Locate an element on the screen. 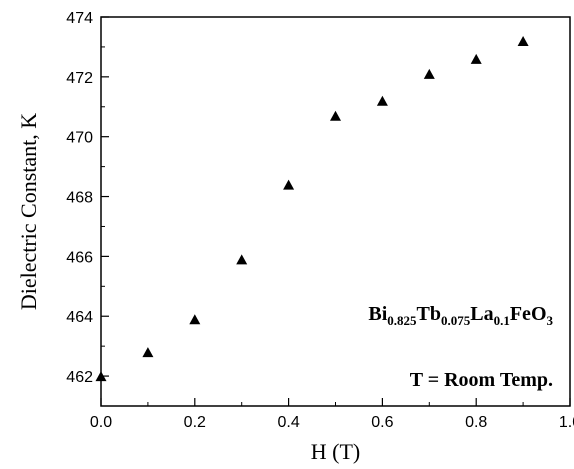 This screenshot has height=469, width=574. compound-formula-label: Bi0.825Tb0.075La0.1FeO3 is located at coordinates (460, 315).